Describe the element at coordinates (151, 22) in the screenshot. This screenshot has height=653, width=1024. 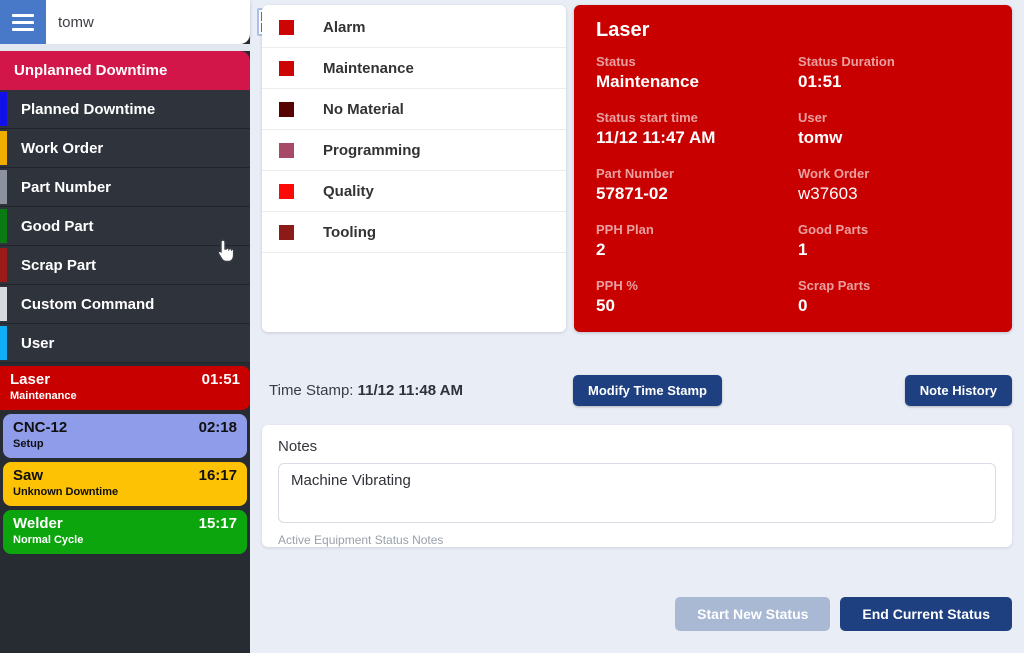
I see `username-field` at that location.